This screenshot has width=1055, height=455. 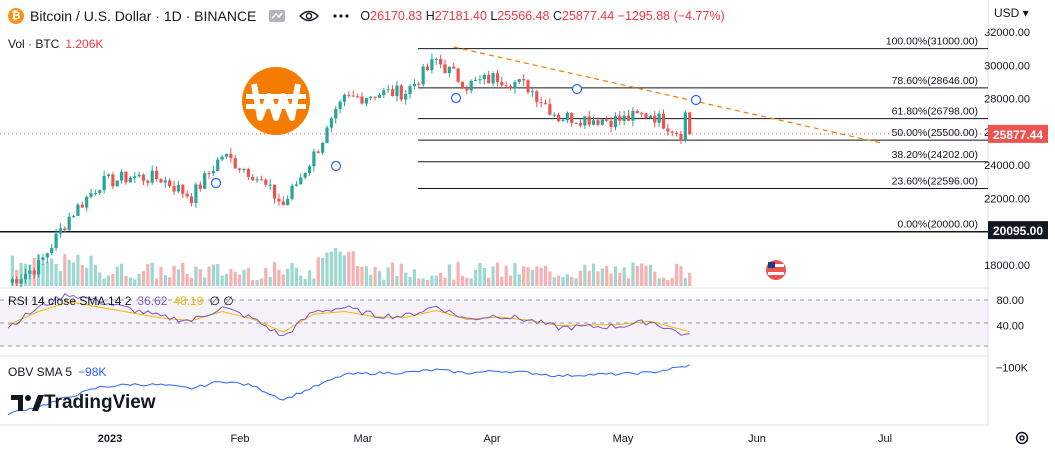 What do you see at coordinates (1011, 13) in the screenshot?
I see `currency-selector: USD ▾` at bounding box center [1011, 13].